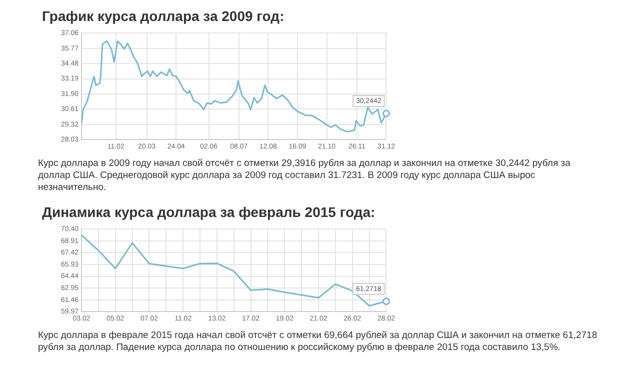 Image resolution: width=640 pixels, height=378 pixels. Describe the element at coordinates (209, 212) in the screenshot. I see `chart-title: Динамика курса доллара за февраль 2015 года:` at that location.